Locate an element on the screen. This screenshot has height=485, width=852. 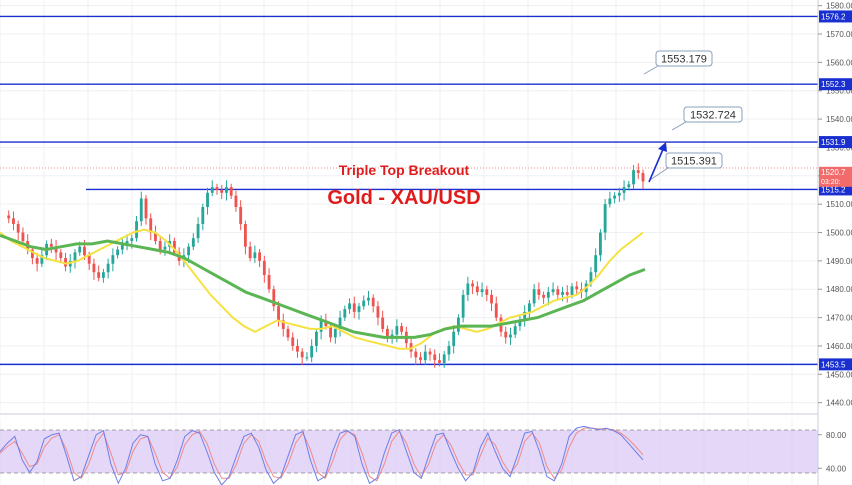
axis-tick-label: 80.00 is located at coordinates (836, 435).